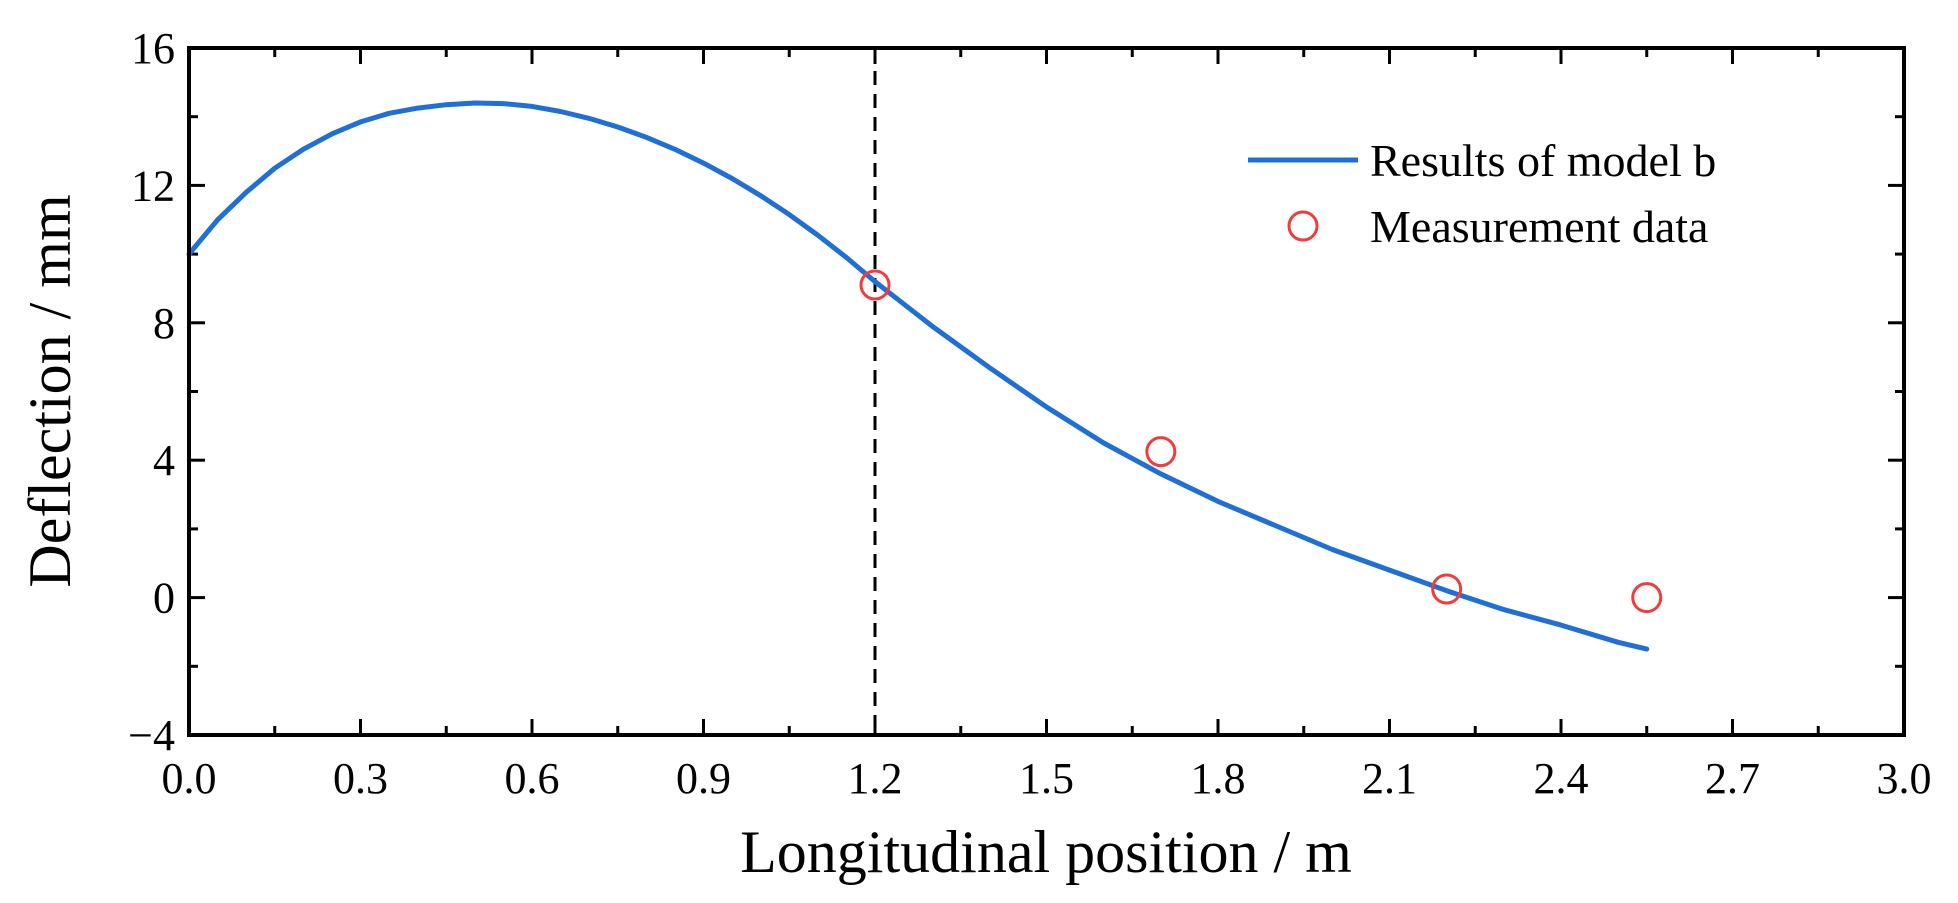 The image size is (1958, 903). Describe the element at coordinates (1046, 778) in the screenshot. I see `x-tick-label: 1.5` at that location.